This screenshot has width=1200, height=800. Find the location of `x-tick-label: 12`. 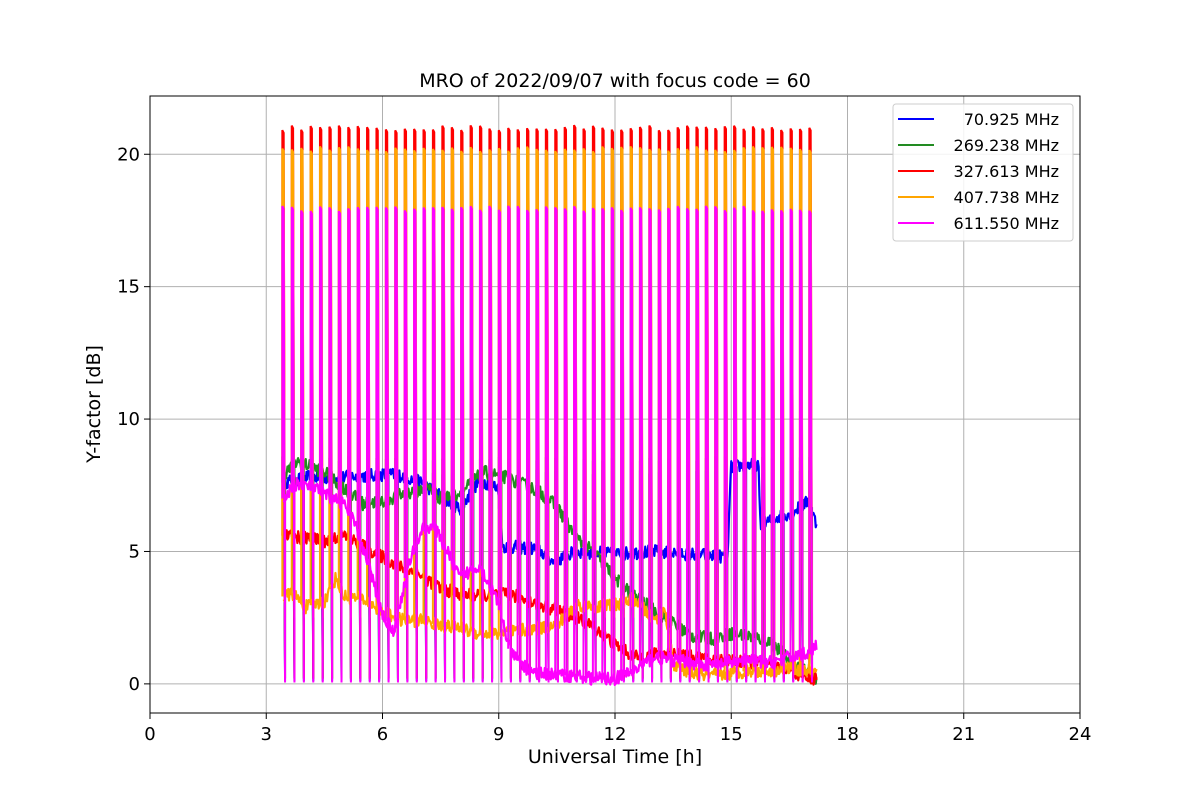

x-tick-label: 12 is located at coordinates (615, 734).